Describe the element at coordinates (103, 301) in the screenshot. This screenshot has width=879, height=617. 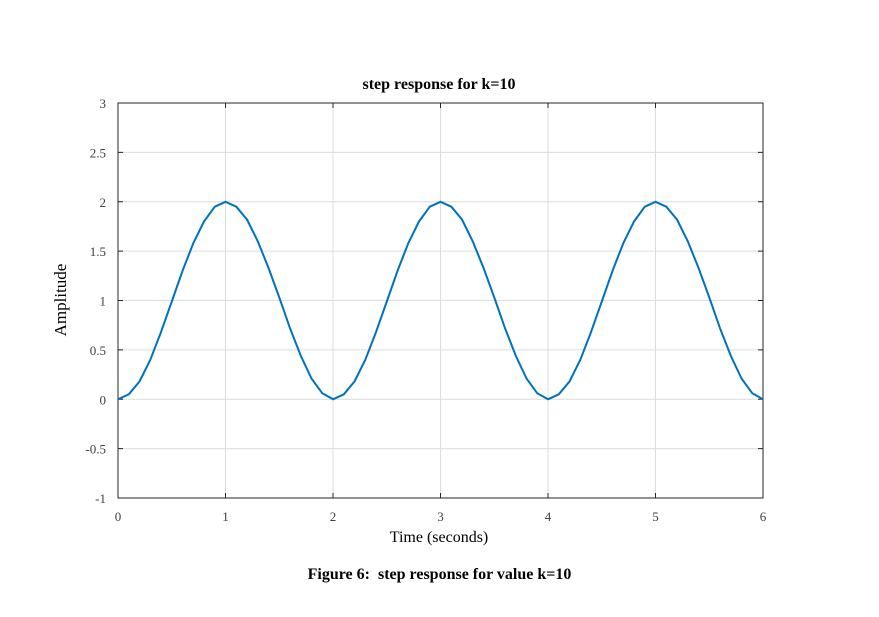
I see `y-tick-label: 1` at that location.